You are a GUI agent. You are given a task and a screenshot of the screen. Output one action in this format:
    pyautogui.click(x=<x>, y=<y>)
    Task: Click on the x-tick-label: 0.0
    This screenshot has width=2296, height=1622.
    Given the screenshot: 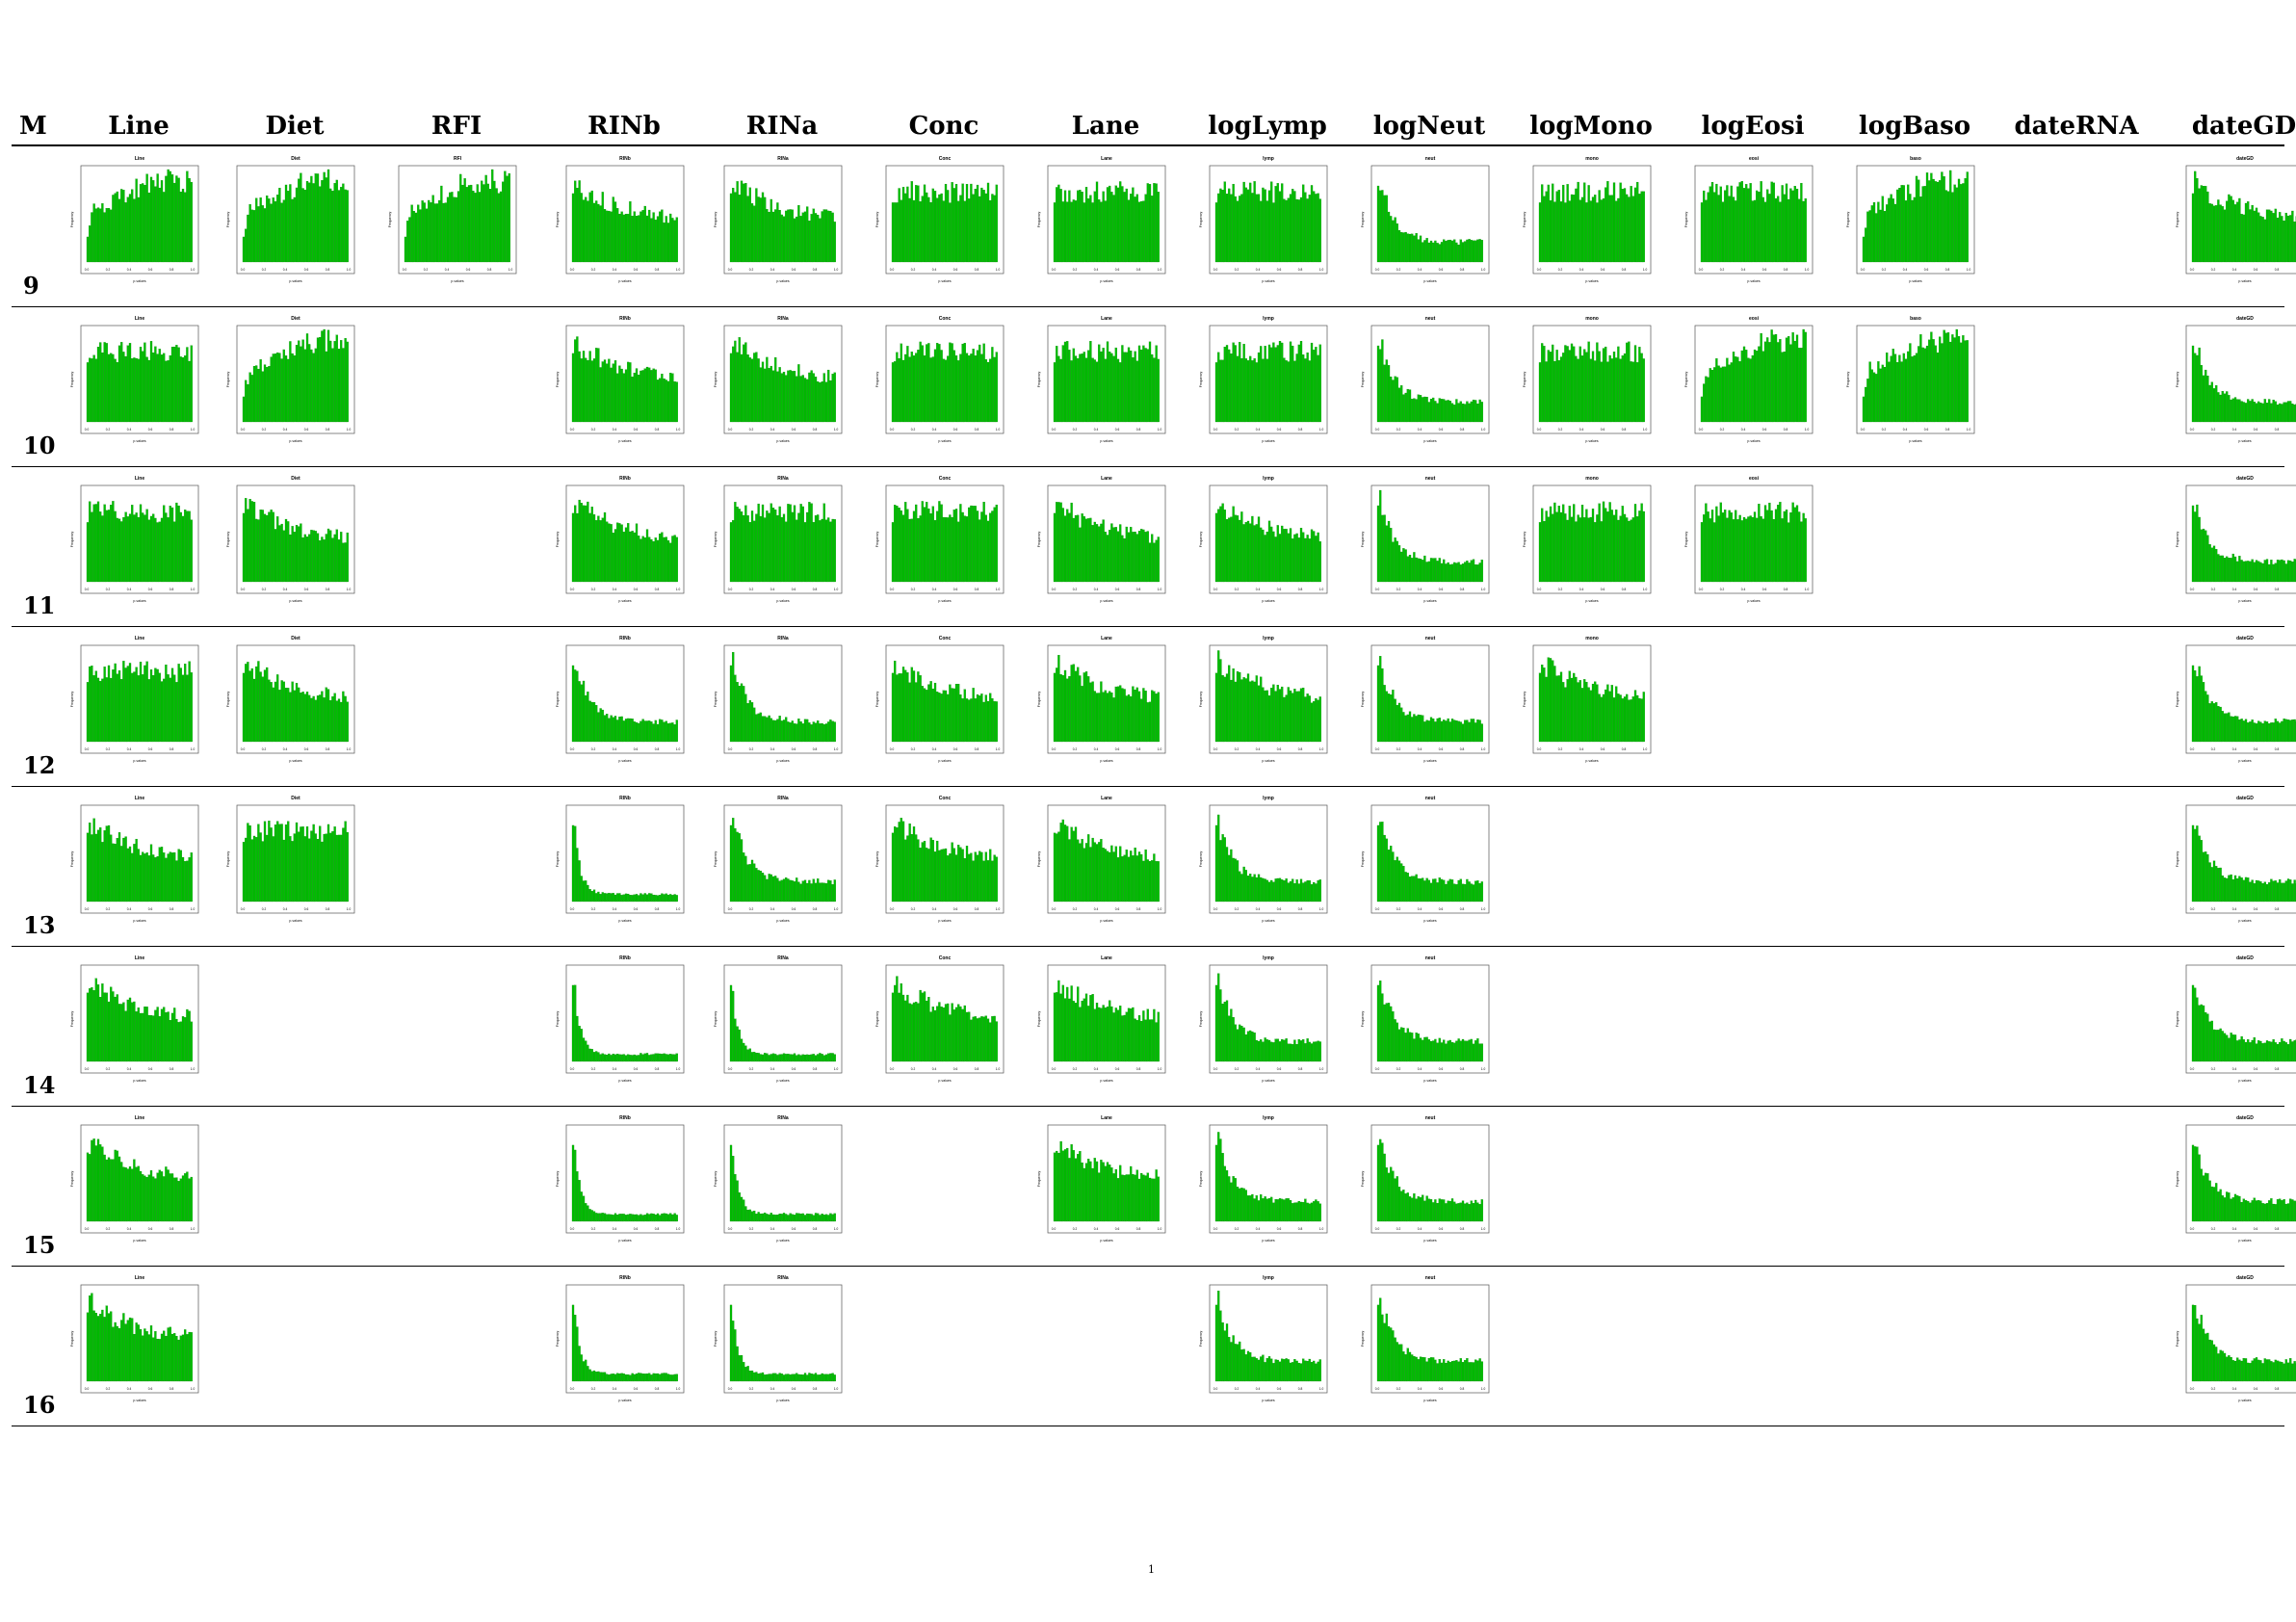 What is the action you would take?
    pyautogui.click(x=730, y=749)
    